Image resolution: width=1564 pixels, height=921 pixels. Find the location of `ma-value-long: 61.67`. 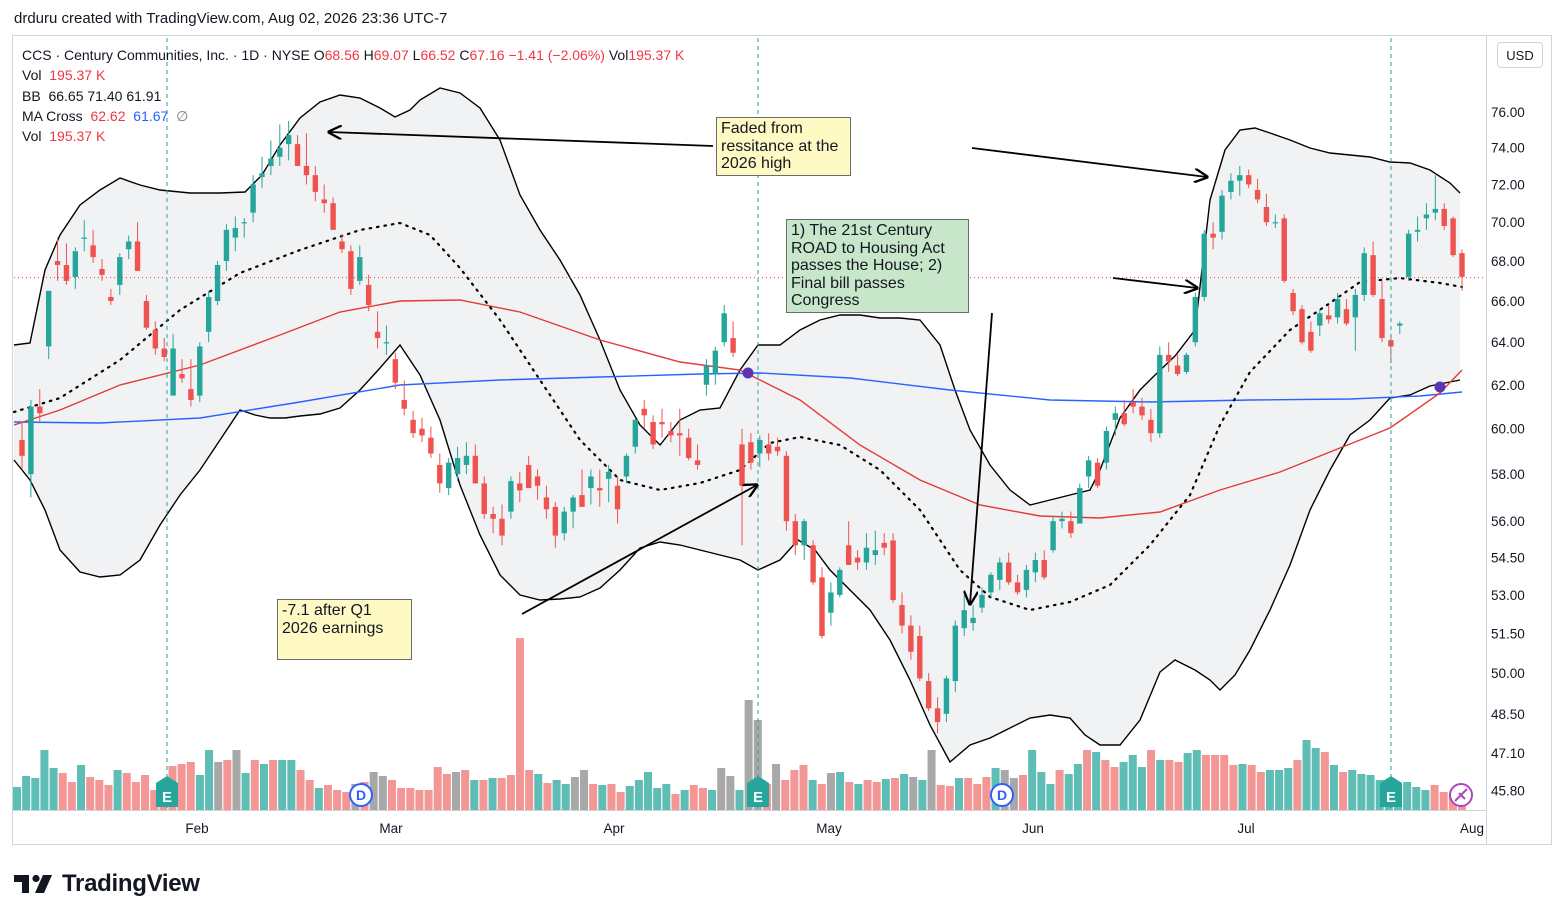

ma-value-long: 61.67 is located at coordinates (151, 115).